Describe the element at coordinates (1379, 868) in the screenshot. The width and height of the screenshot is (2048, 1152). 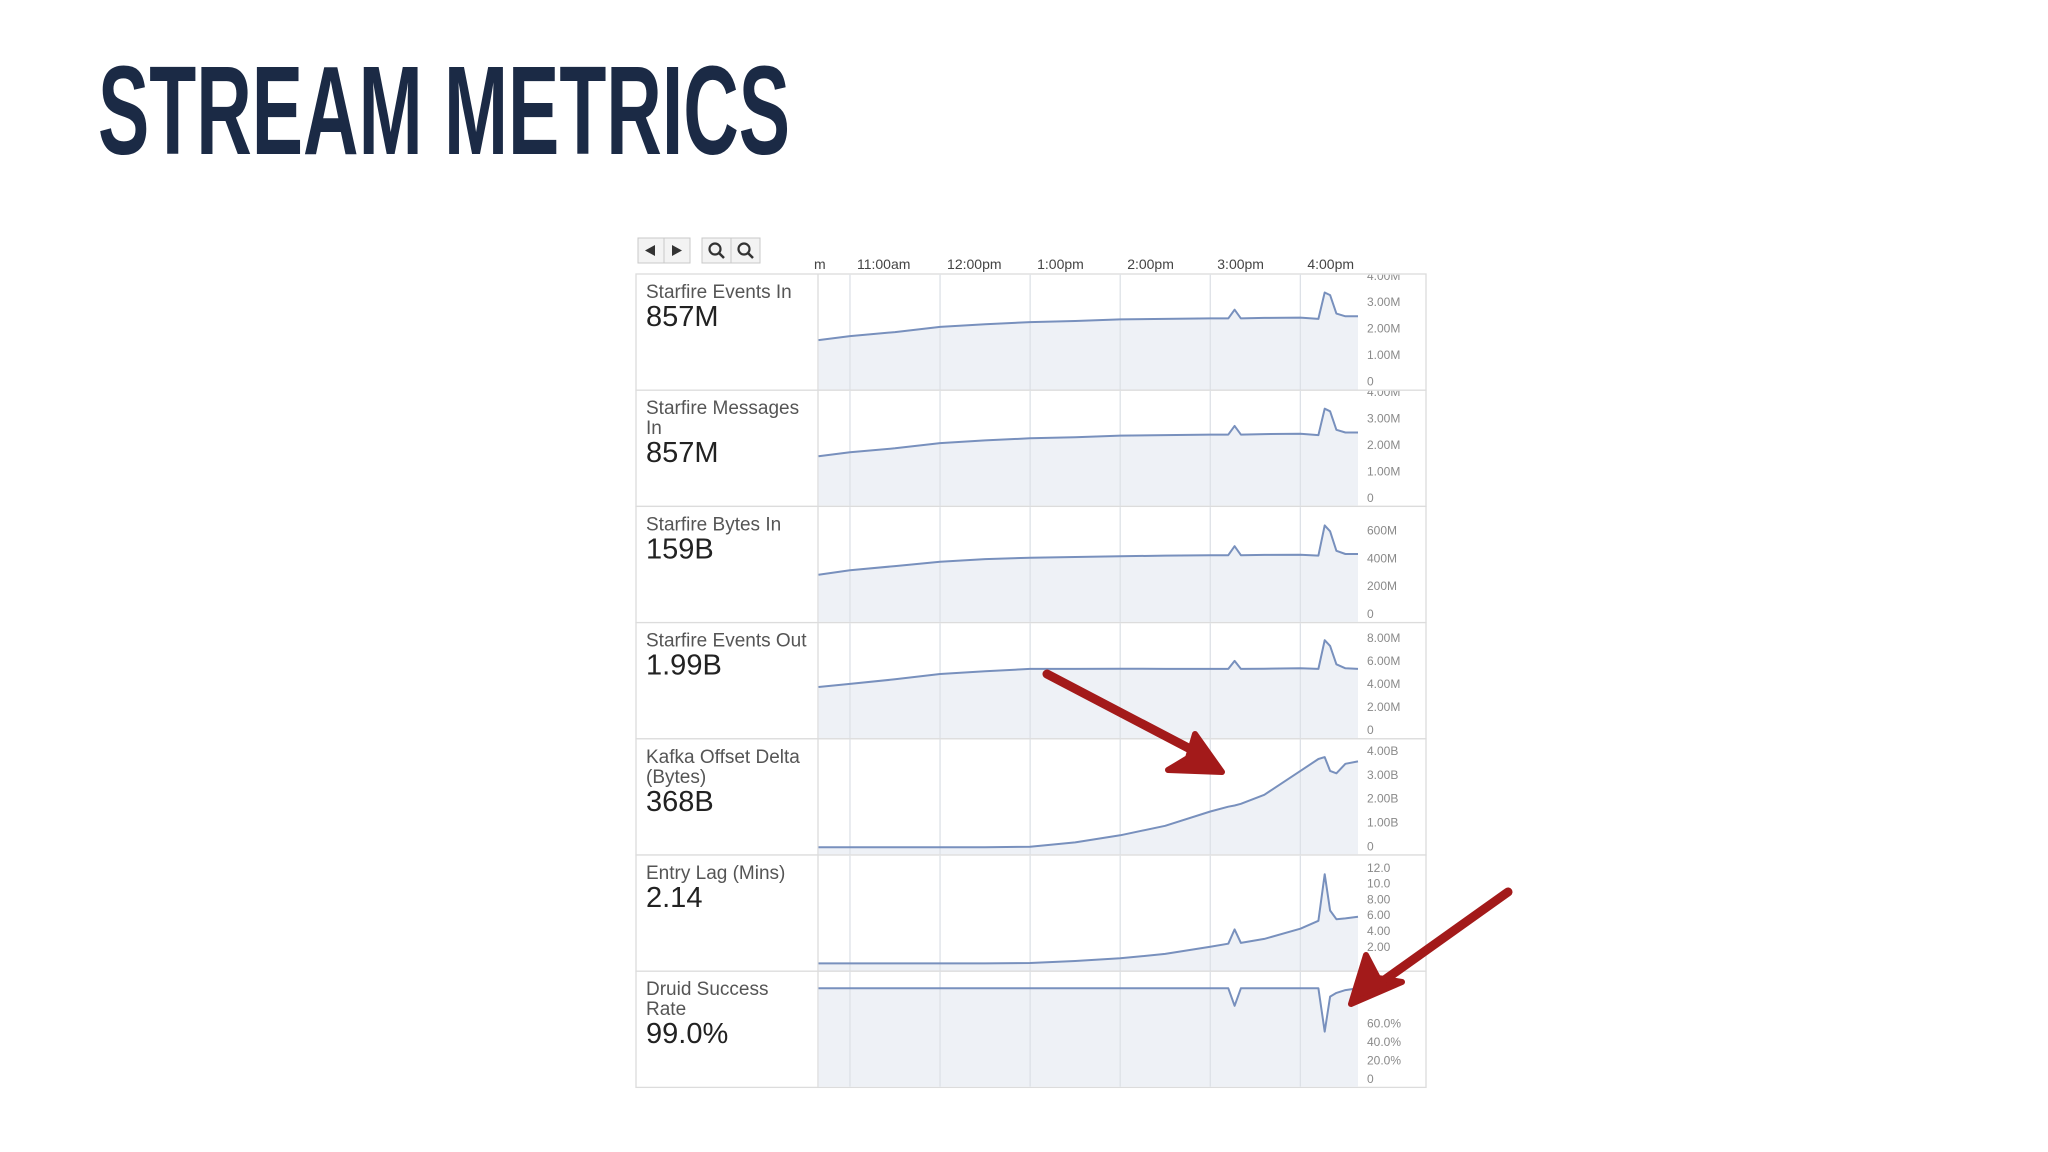
I see `y-tick-label: 12.0` at that location.